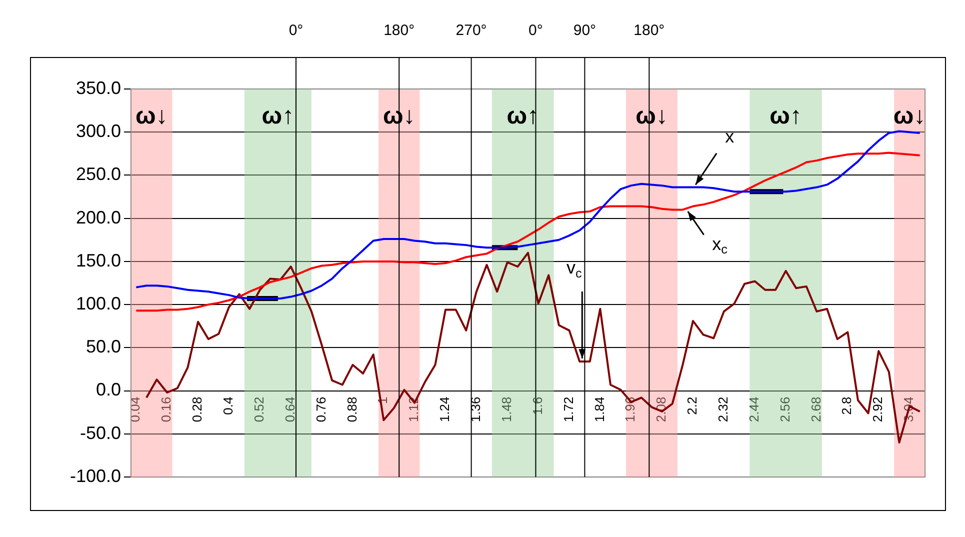  I want to click on x-tick-label: 1.48, so click(506, 409).